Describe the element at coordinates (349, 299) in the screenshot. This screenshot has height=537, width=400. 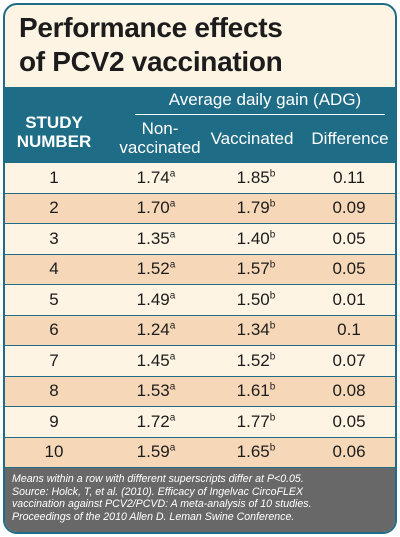
I see `difference-cell: 0.01` at that location.